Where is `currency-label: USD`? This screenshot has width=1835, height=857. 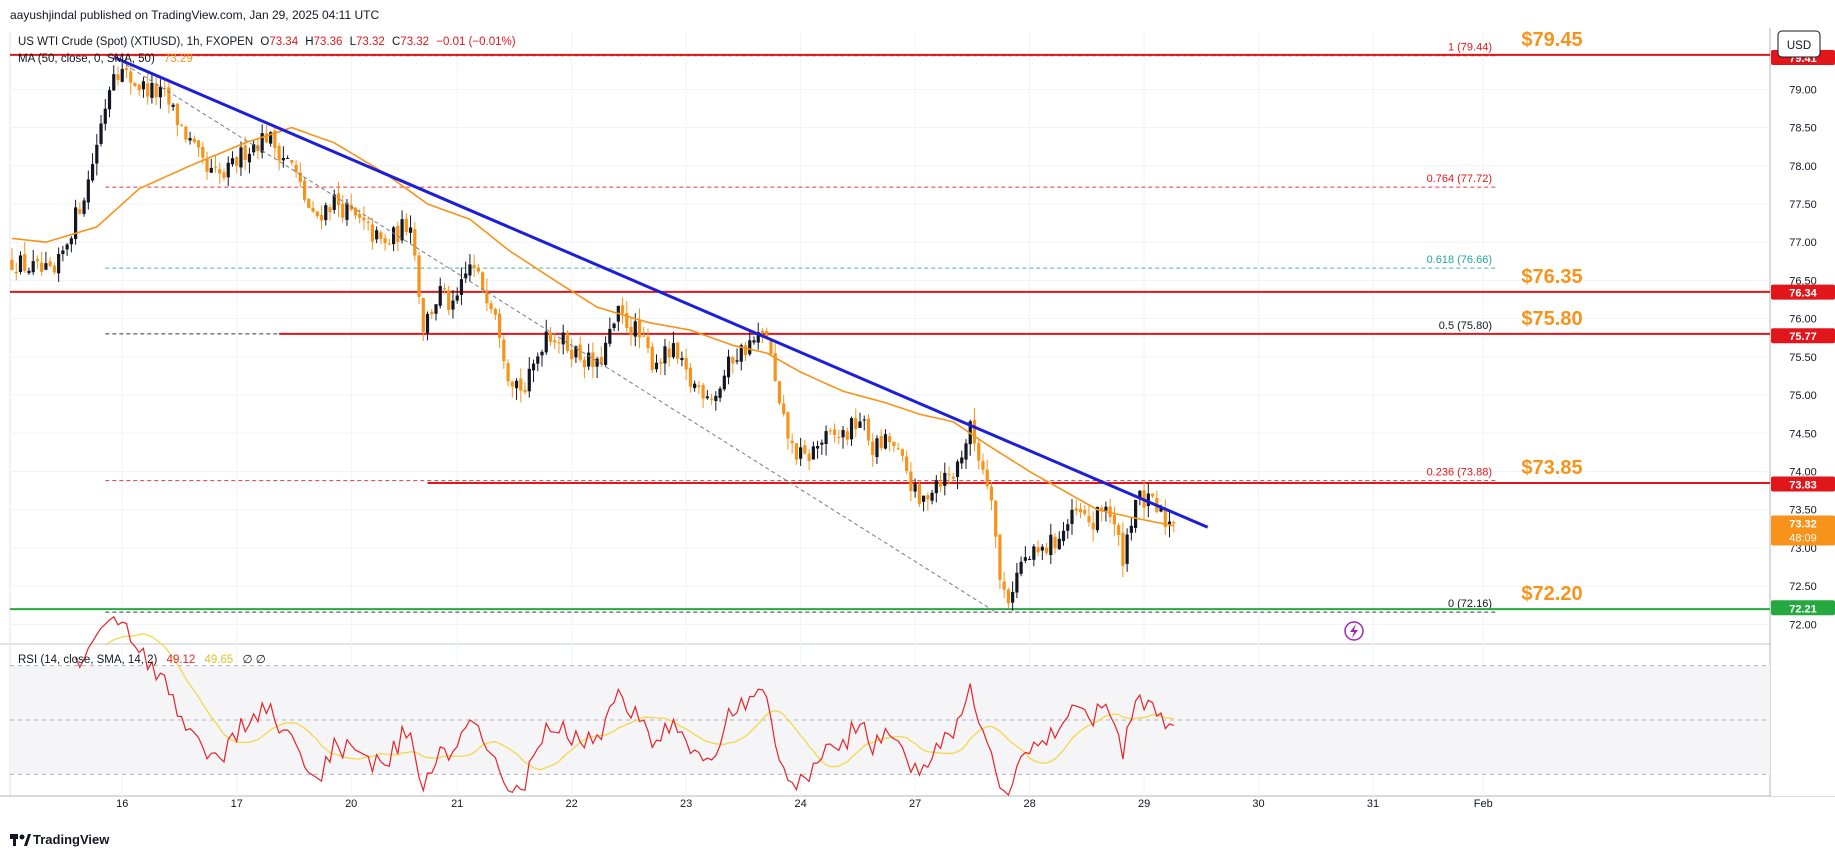 currency-label: USD is located at coordinates (1799, 46).